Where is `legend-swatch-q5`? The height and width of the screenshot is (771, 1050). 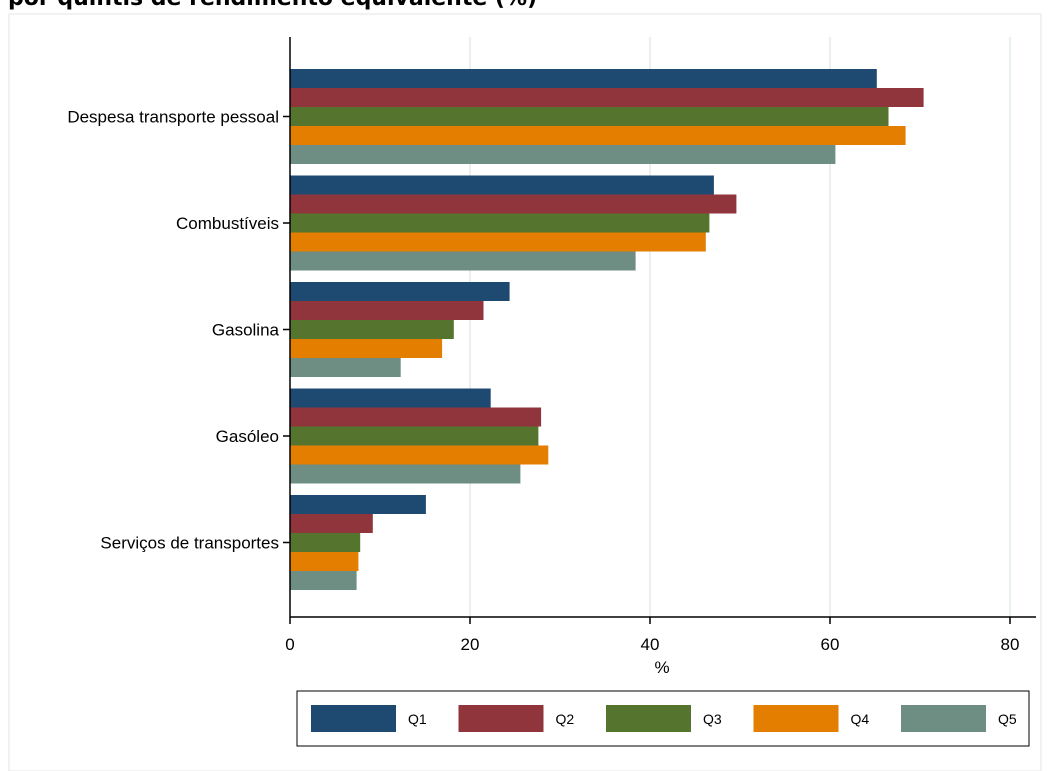 legend-swatch-q5 is located at coordinates (943, 718).